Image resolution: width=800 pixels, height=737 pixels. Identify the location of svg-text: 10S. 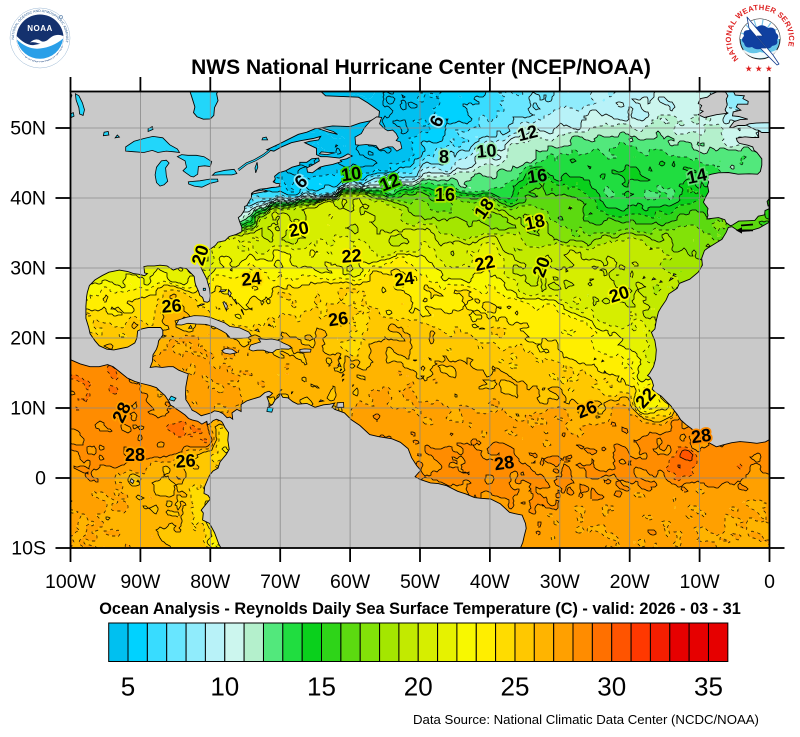
(28, 549).